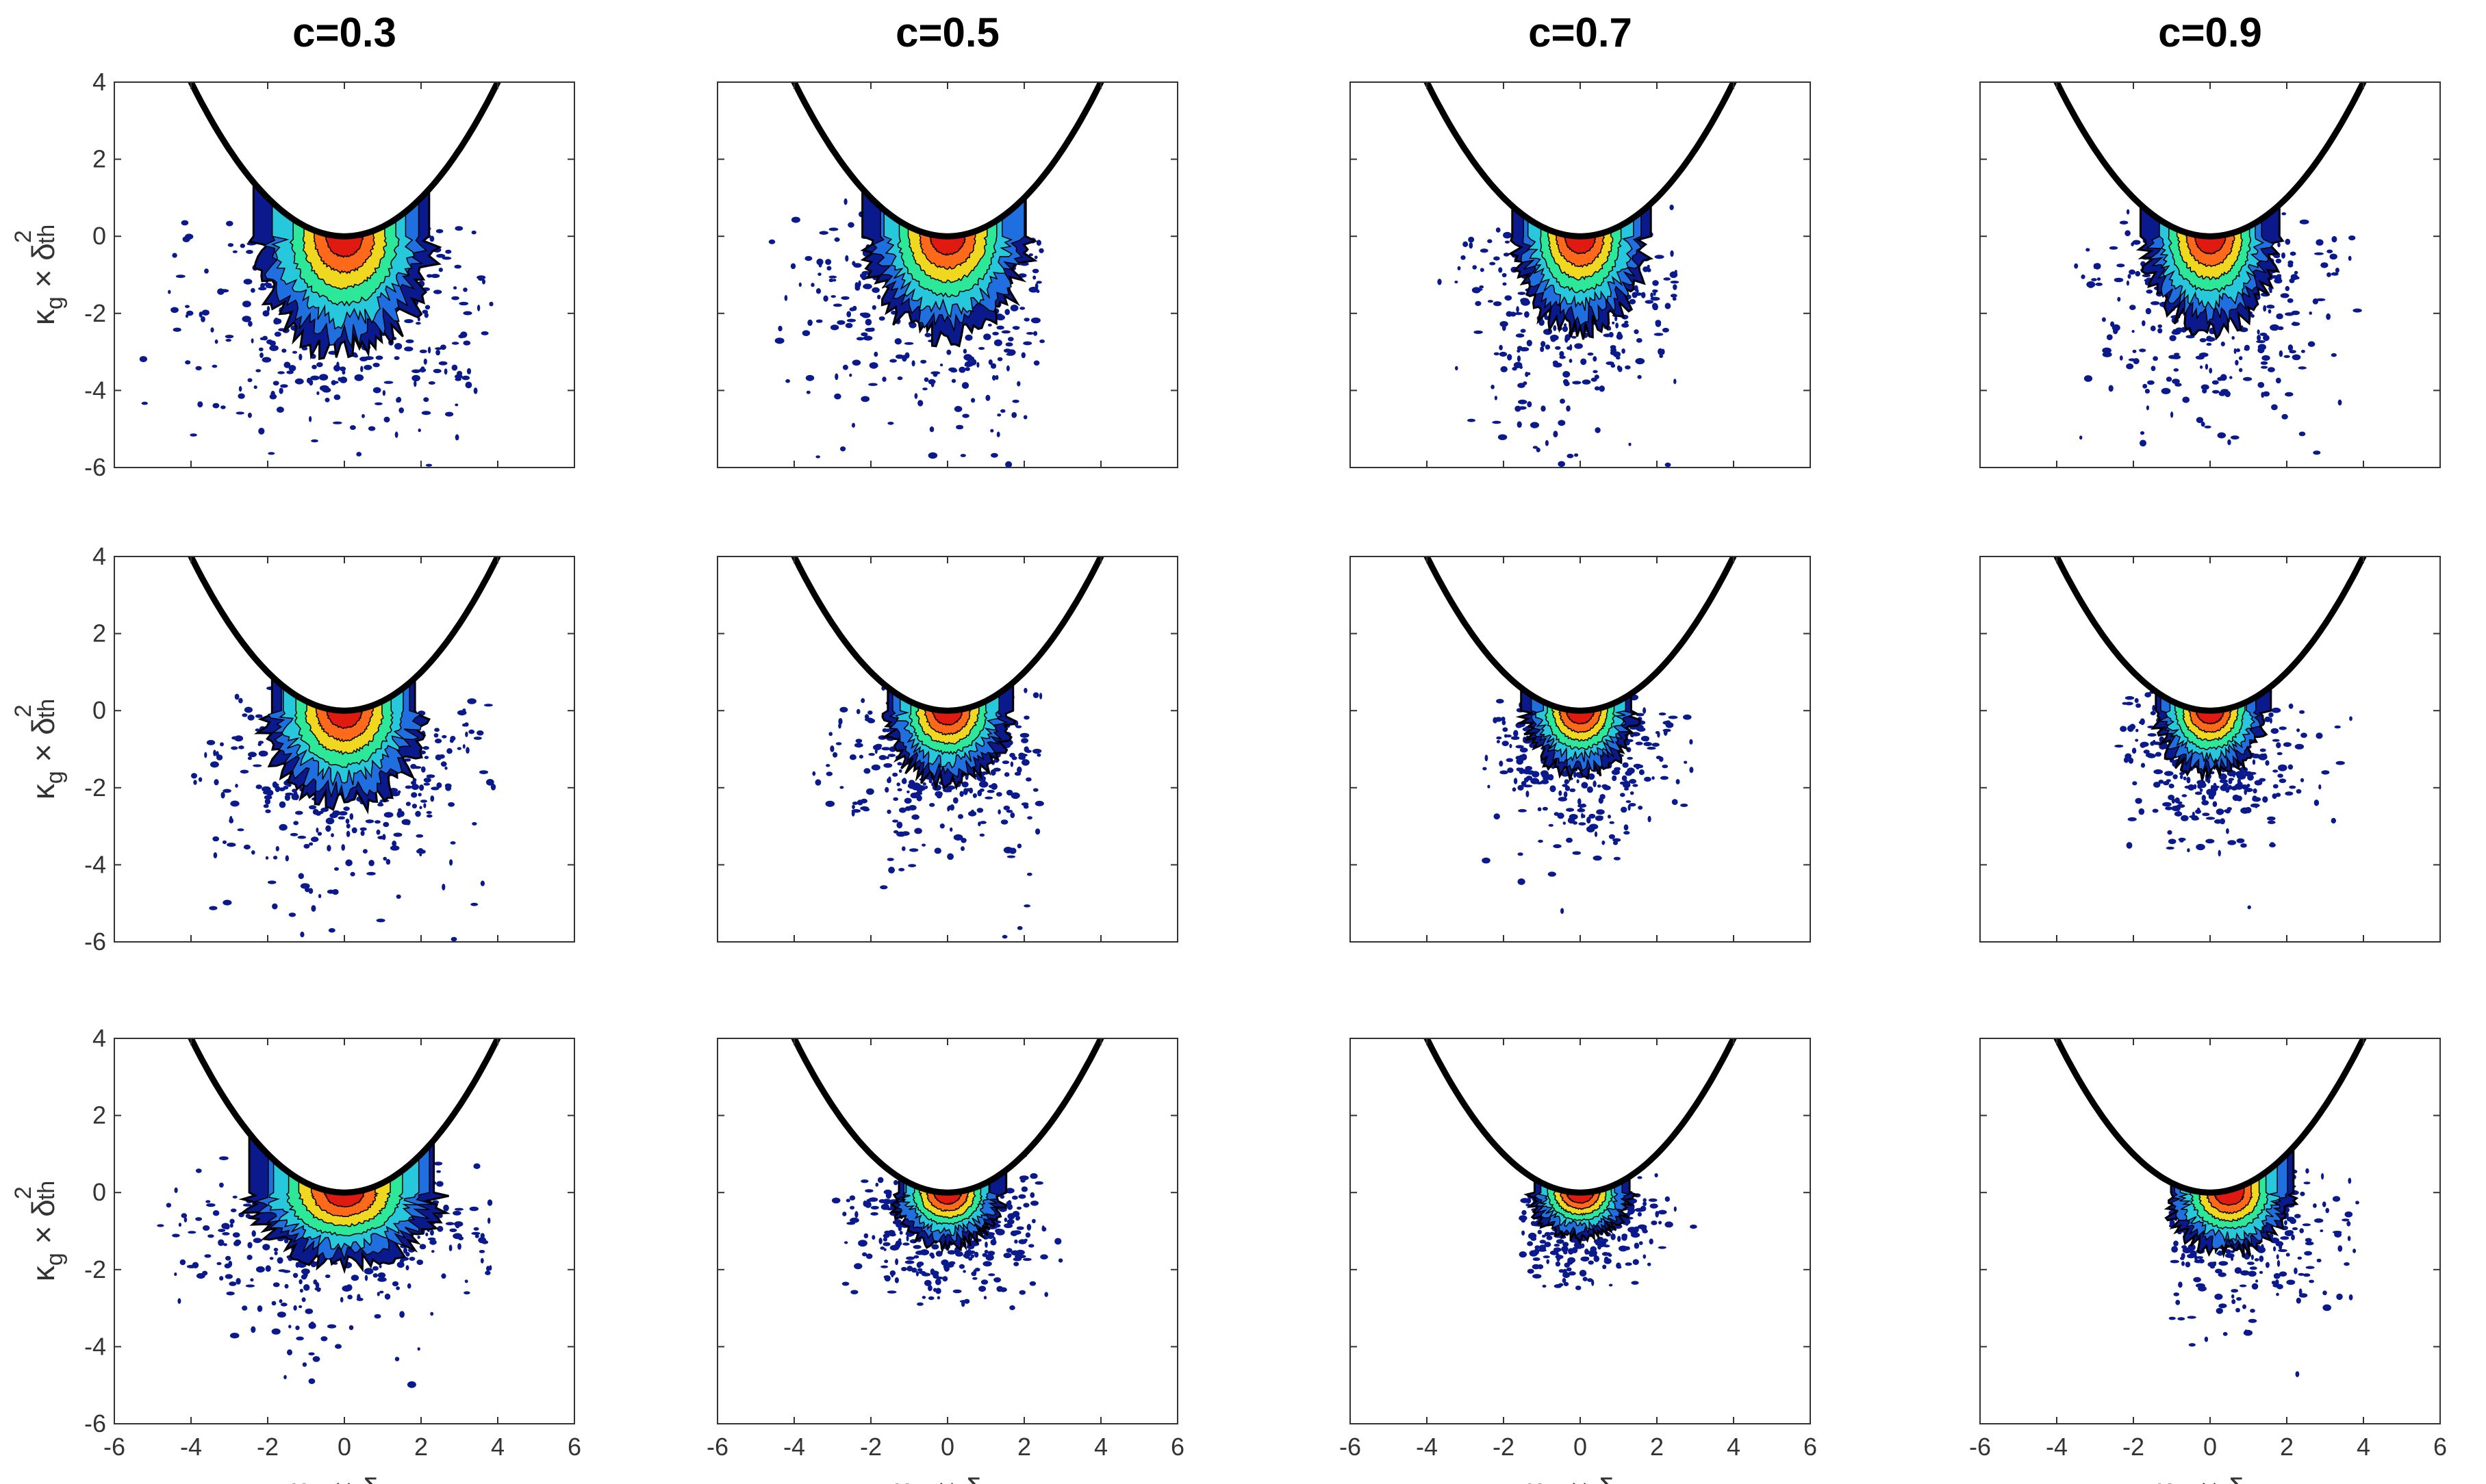 Image resolution: width=2486 pixels, height=1484 pixels. Describe the element at coordinates (947, 1117) in the screenshot. I see `boundary-curve` at that location.